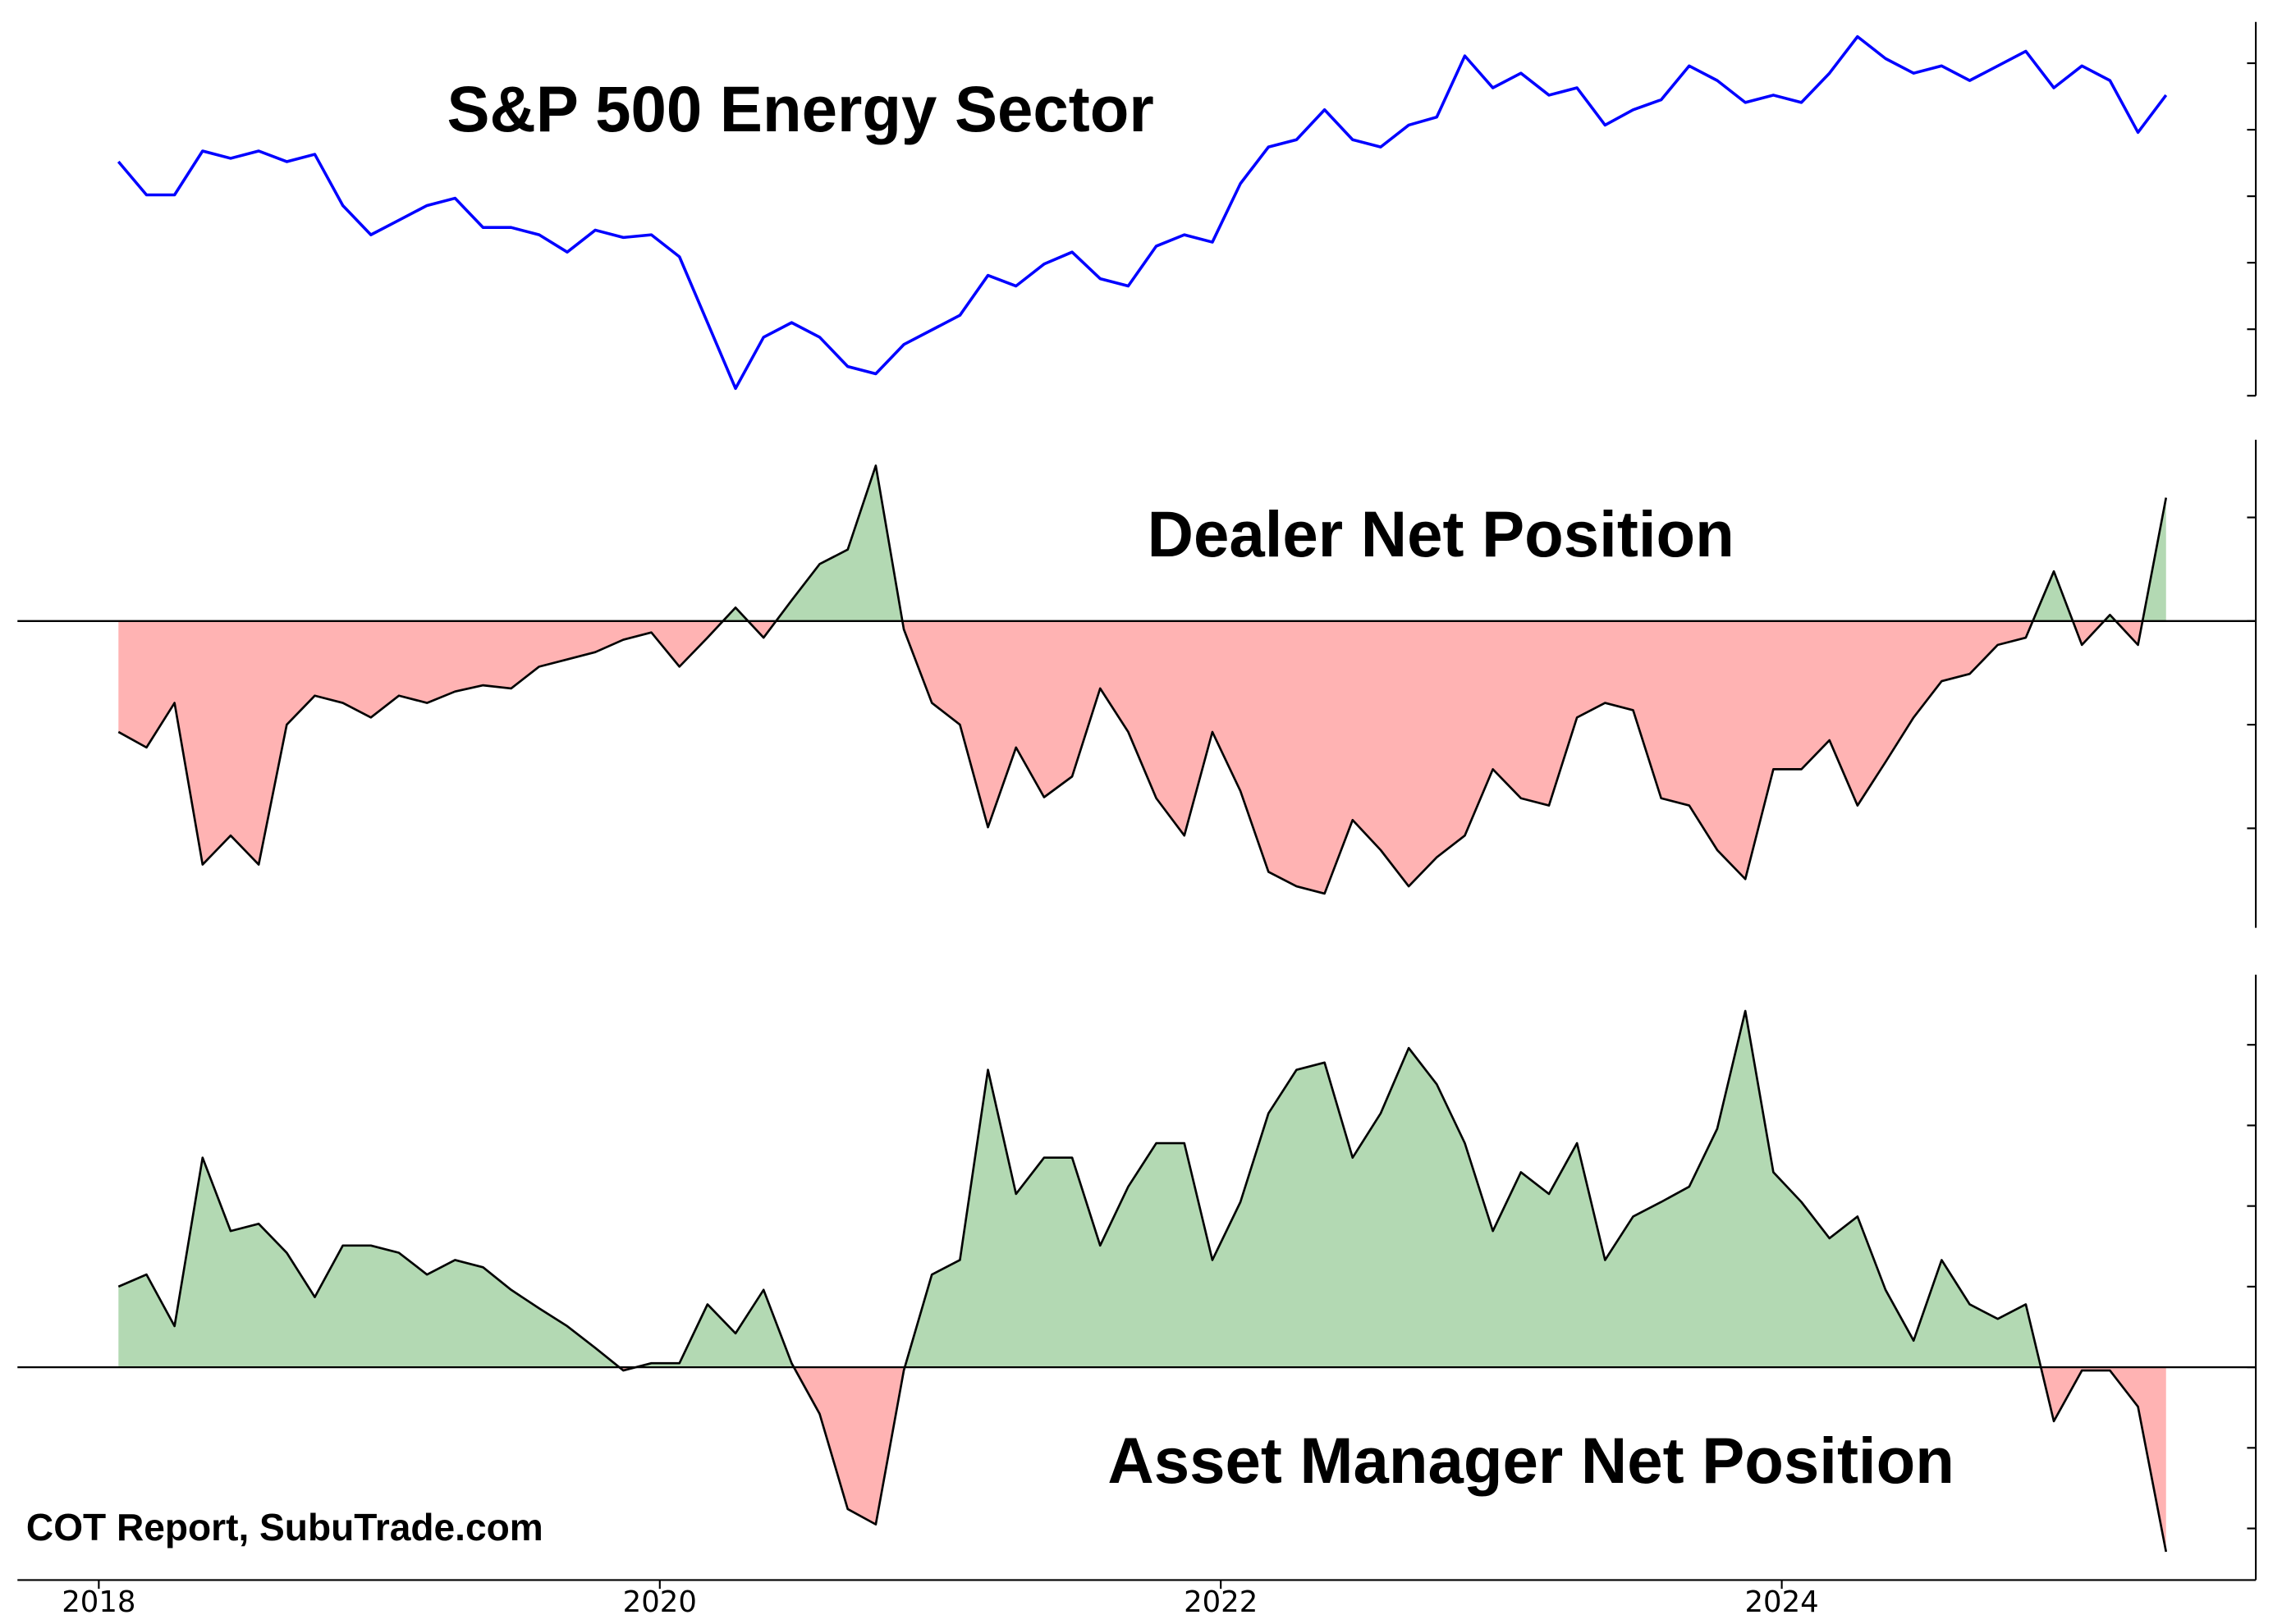 The width and height of the screenshot is (2282, 1624). Describe the element at coordinates (1530, 1461) in the screenshot. I see `chart-title: Asset Manager Net Position` at that location.